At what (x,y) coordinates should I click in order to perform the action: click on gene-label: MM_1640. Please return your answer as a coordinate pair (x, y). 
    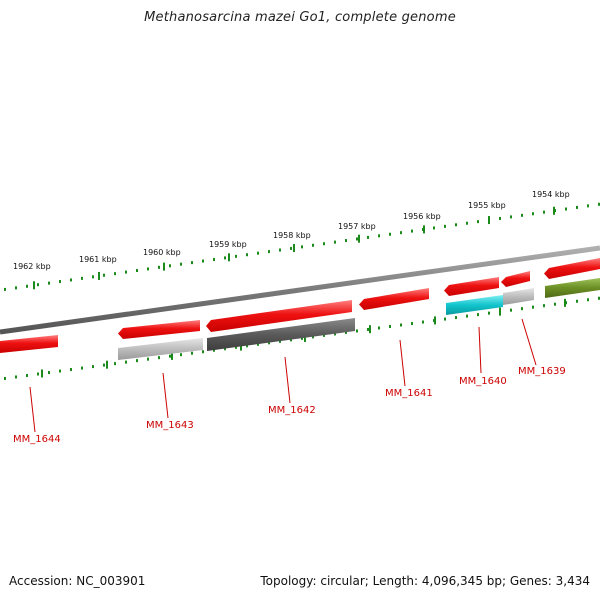
    Looking at the image, I should click on (483, 381).